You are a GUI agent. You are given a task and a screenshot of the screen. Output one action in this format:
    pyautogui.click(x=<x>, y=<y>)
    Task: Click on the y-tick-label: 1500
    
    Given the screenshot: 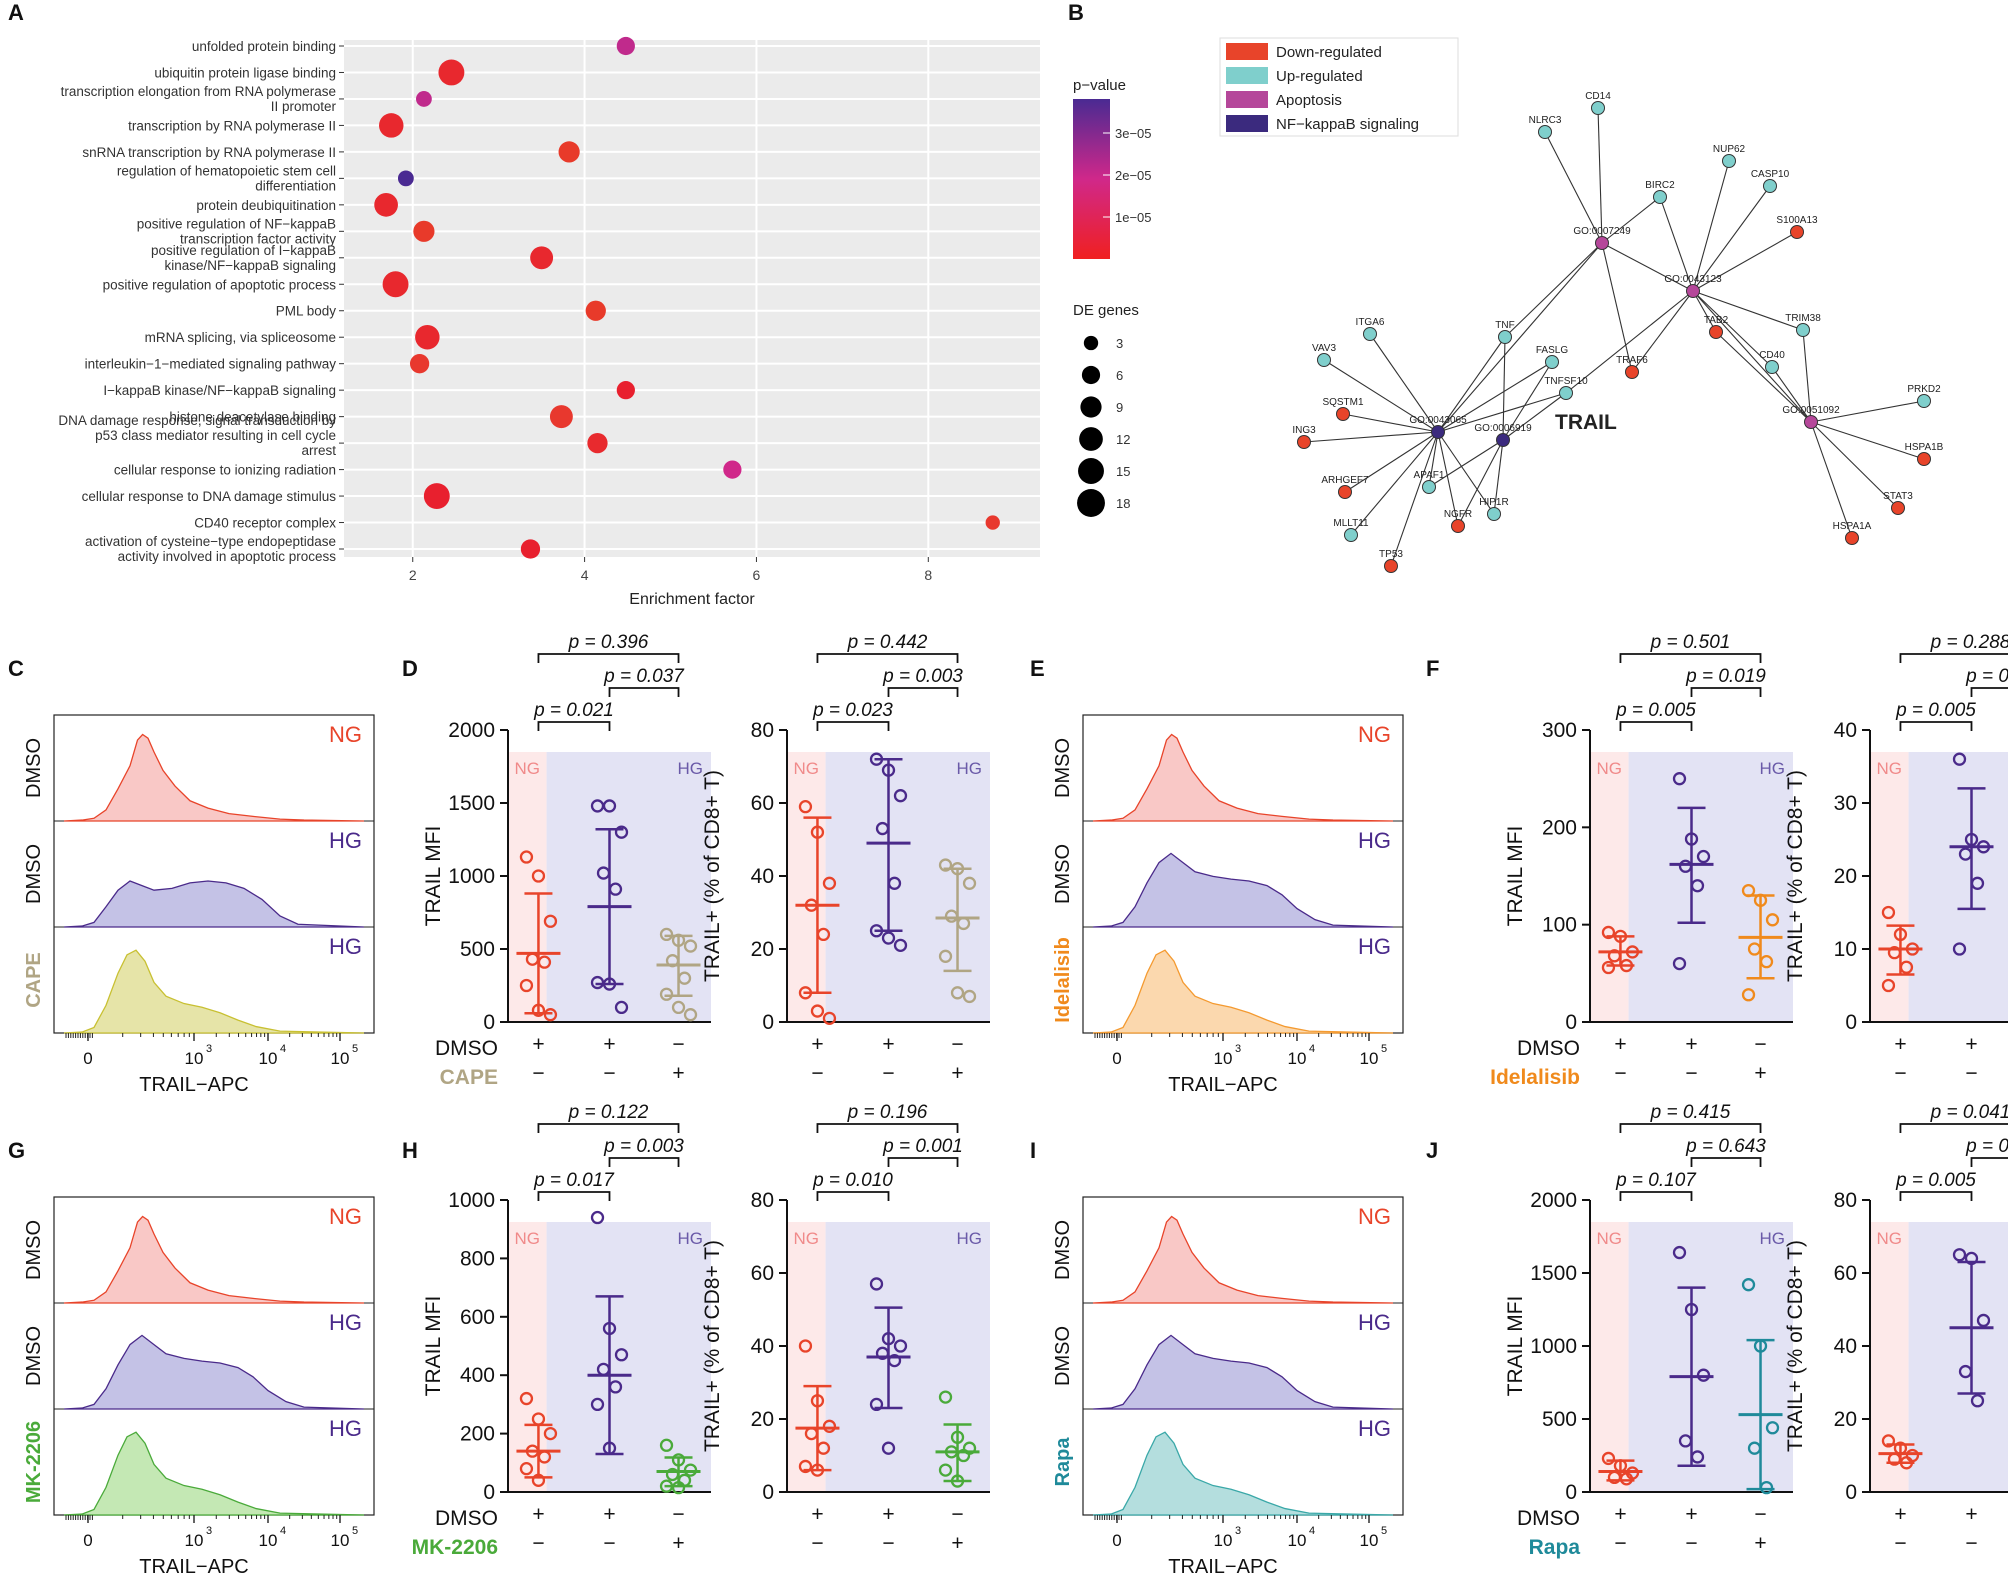 What is the action you would take?
    pyautogui.click(x=471, y=803)
    